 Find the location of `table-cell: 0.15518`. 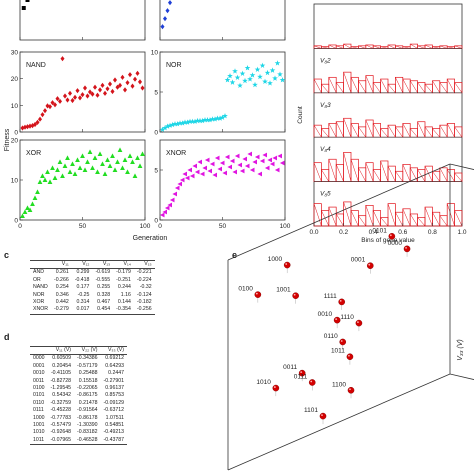

table-cell: 0.15518 is located at coordinates (88, 380).